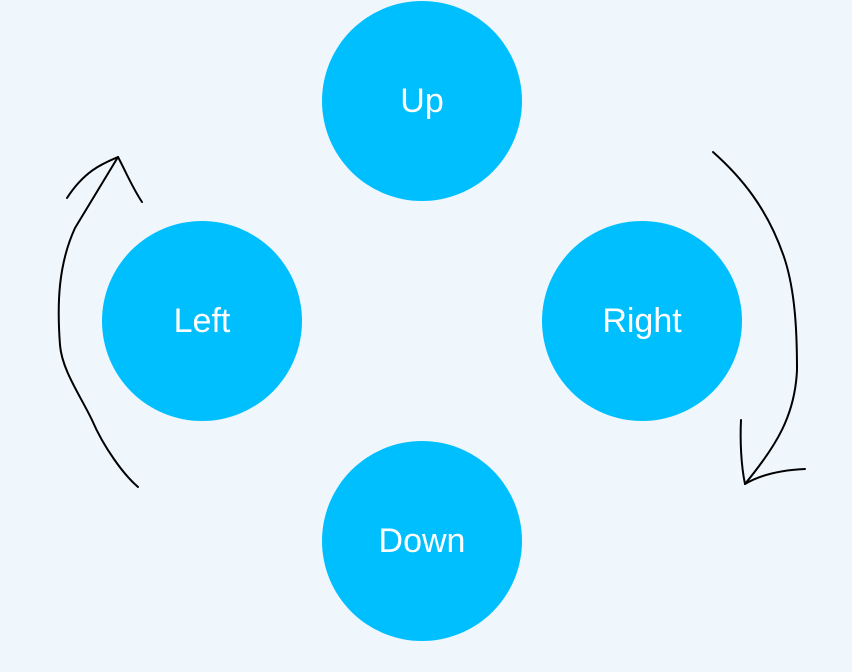 The image size is (852, 672). I want to click on right-arrow-head-left, so click(742, 452).